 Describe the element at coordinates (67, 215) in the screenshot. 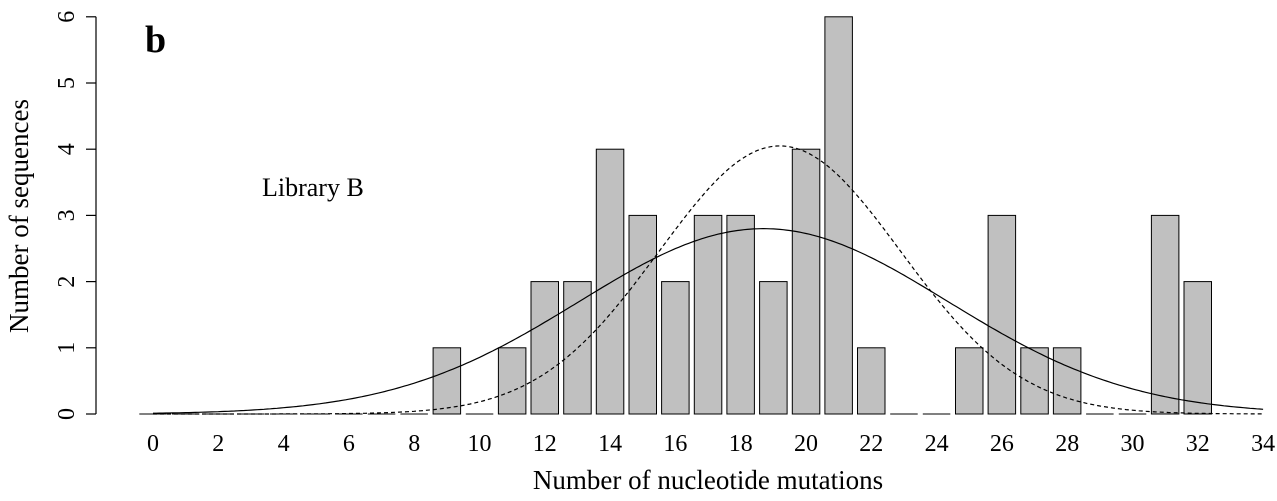

I see `y-tick-label: 3` at that location.